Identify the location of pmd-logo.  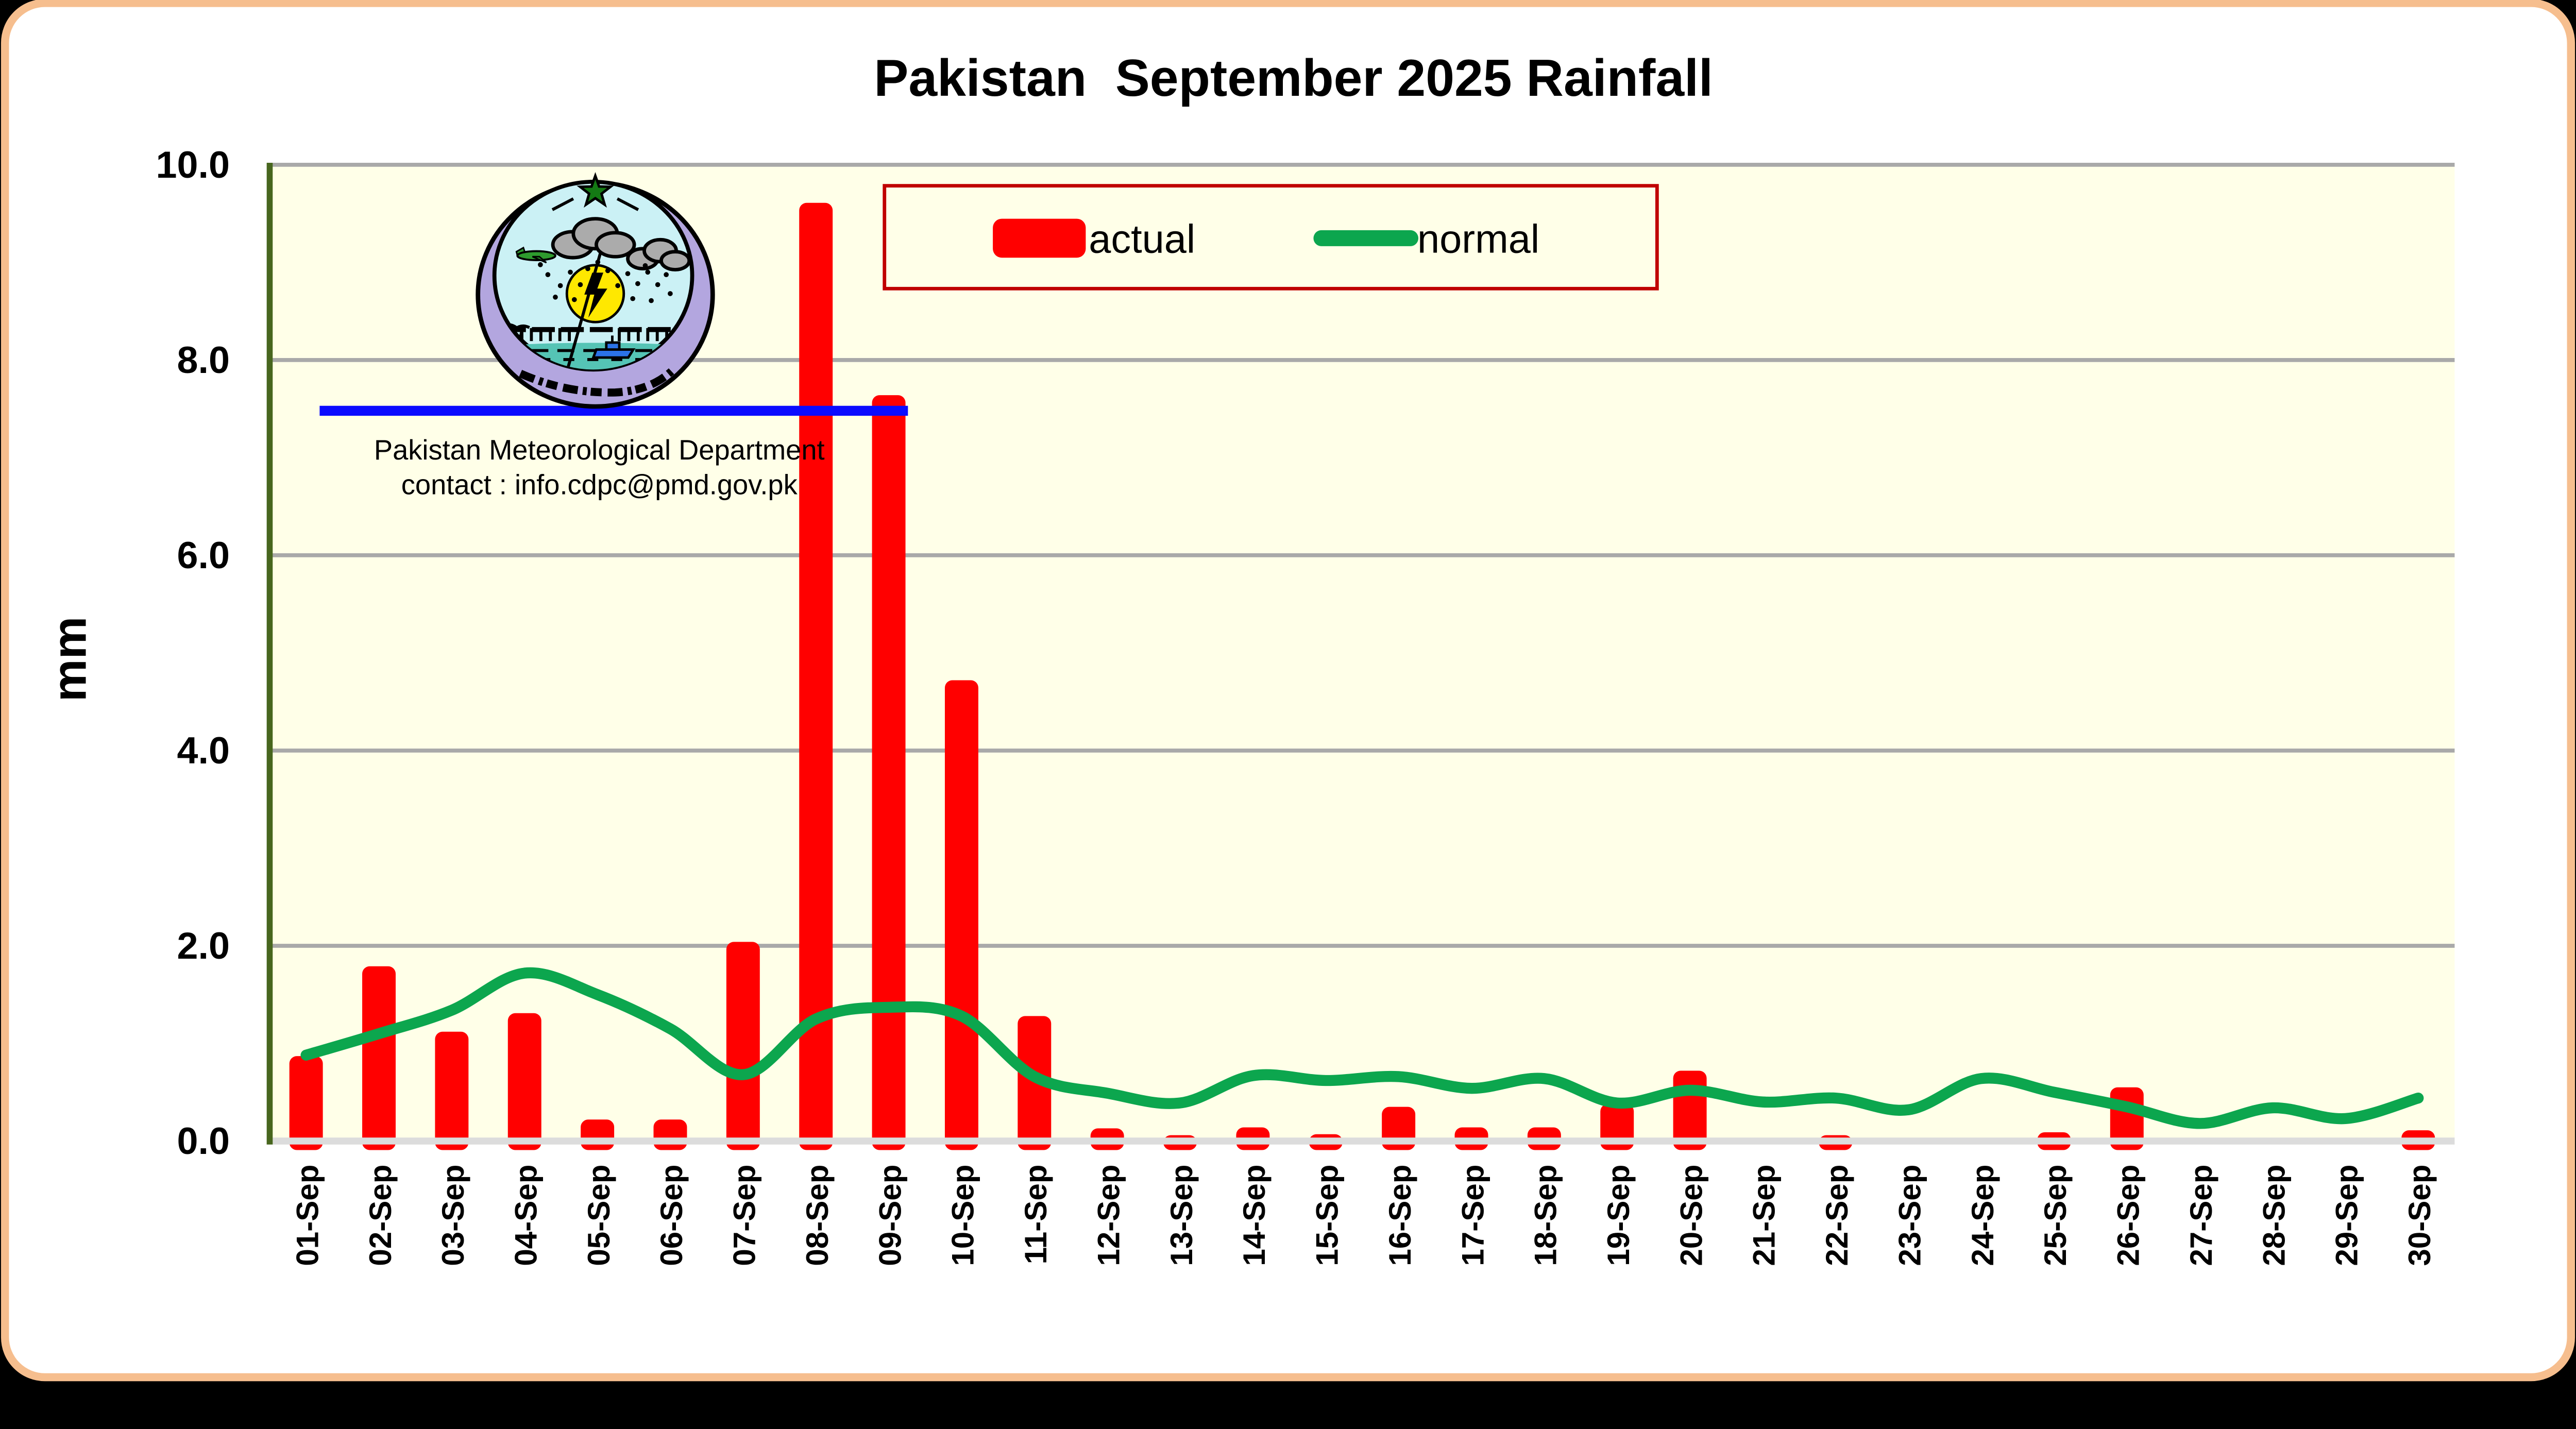
(595, 290).